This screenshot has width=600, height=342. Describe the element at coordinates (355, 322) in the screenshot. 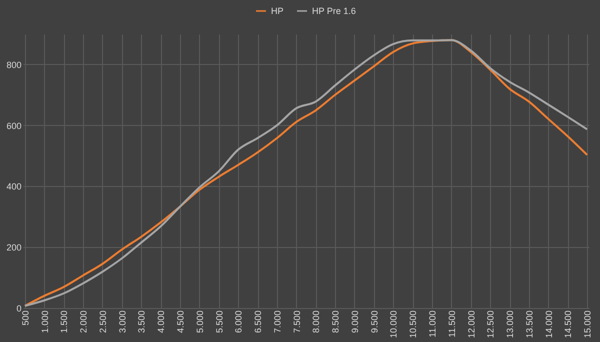

I see `x-tick-label: 9.000` at that location.